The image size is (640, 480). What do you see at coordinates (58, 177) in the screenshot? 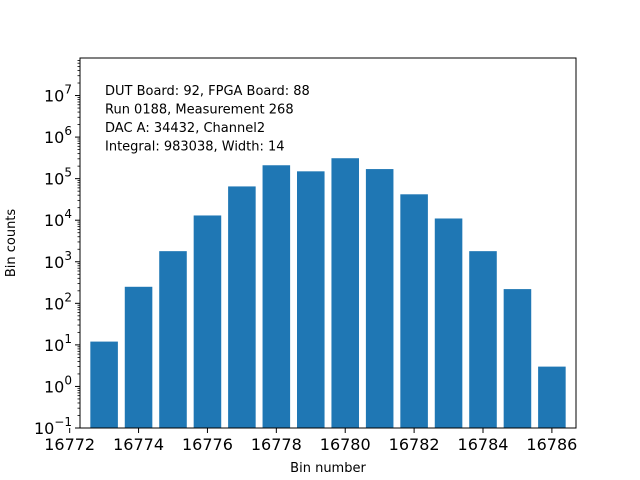
I see `y-tick-label: 10⁵` at bounding box center [58, 177].